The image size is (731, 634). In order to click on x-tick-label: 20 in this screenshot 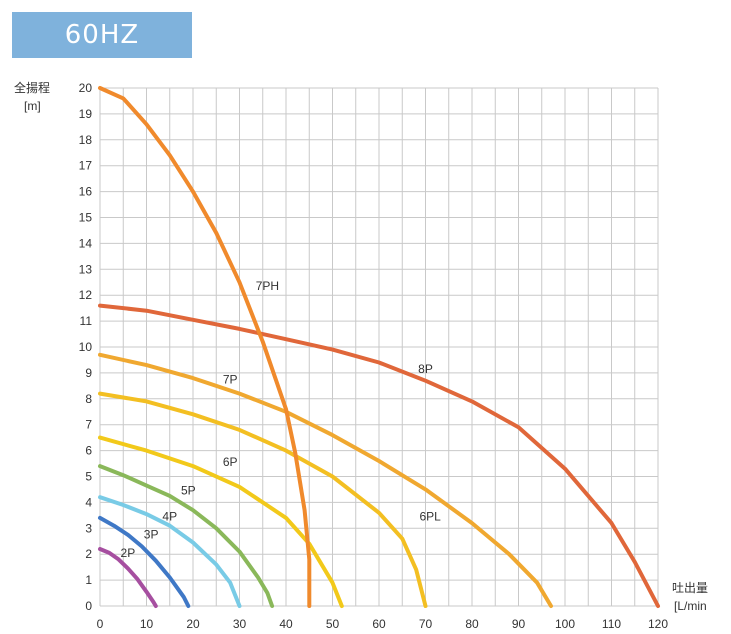, I will do `click(193, 624)`.